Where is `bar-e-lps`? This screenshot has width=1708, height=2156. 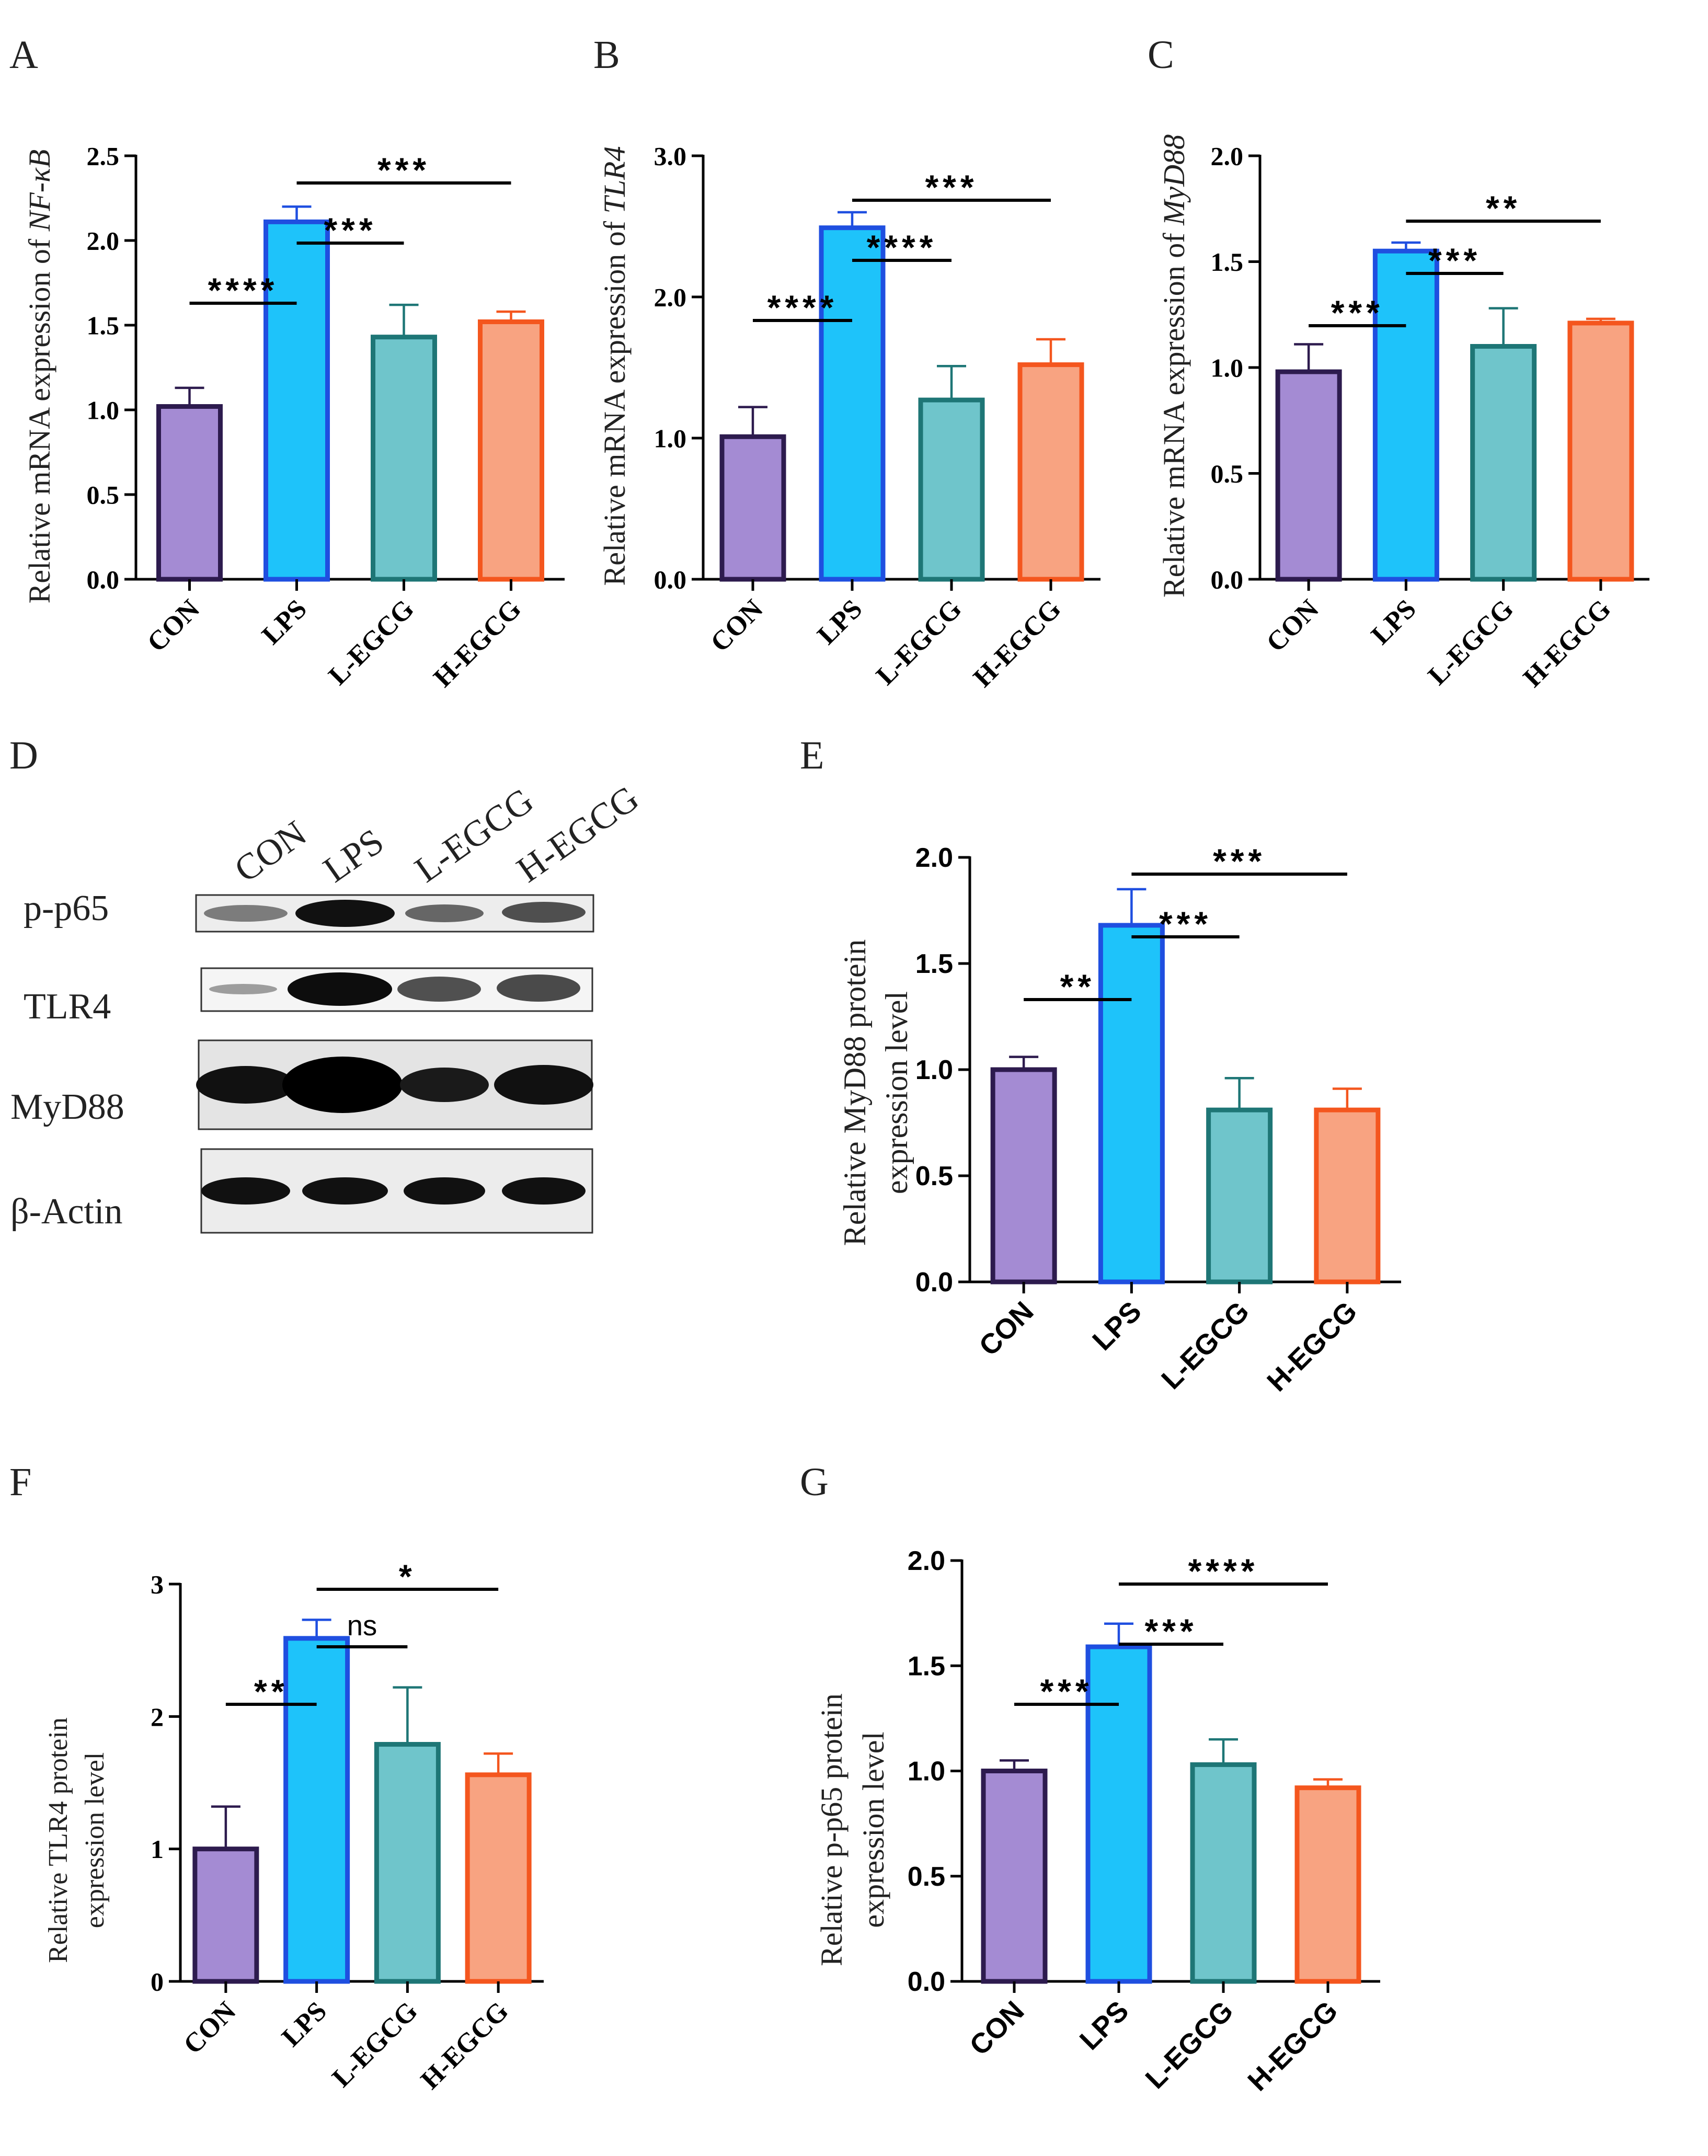 bar-e-lps is located at coordinates (1131, 1104).